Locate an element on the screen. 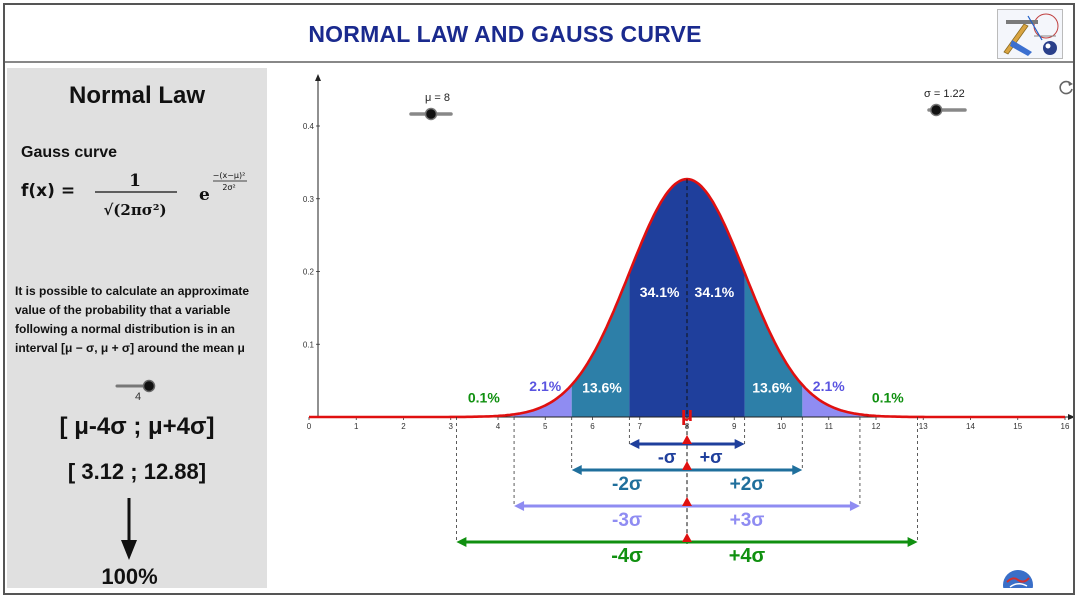 Image resolution: width=1080 pixels, height=600 pixels. x-tick-label: 16 is located at coordinates (1065, 426).